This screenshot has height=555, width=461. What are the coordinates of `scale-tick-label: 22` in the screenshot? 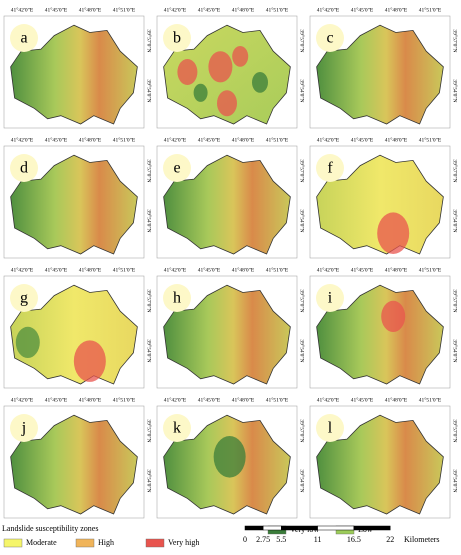 It's located at (390, 539).